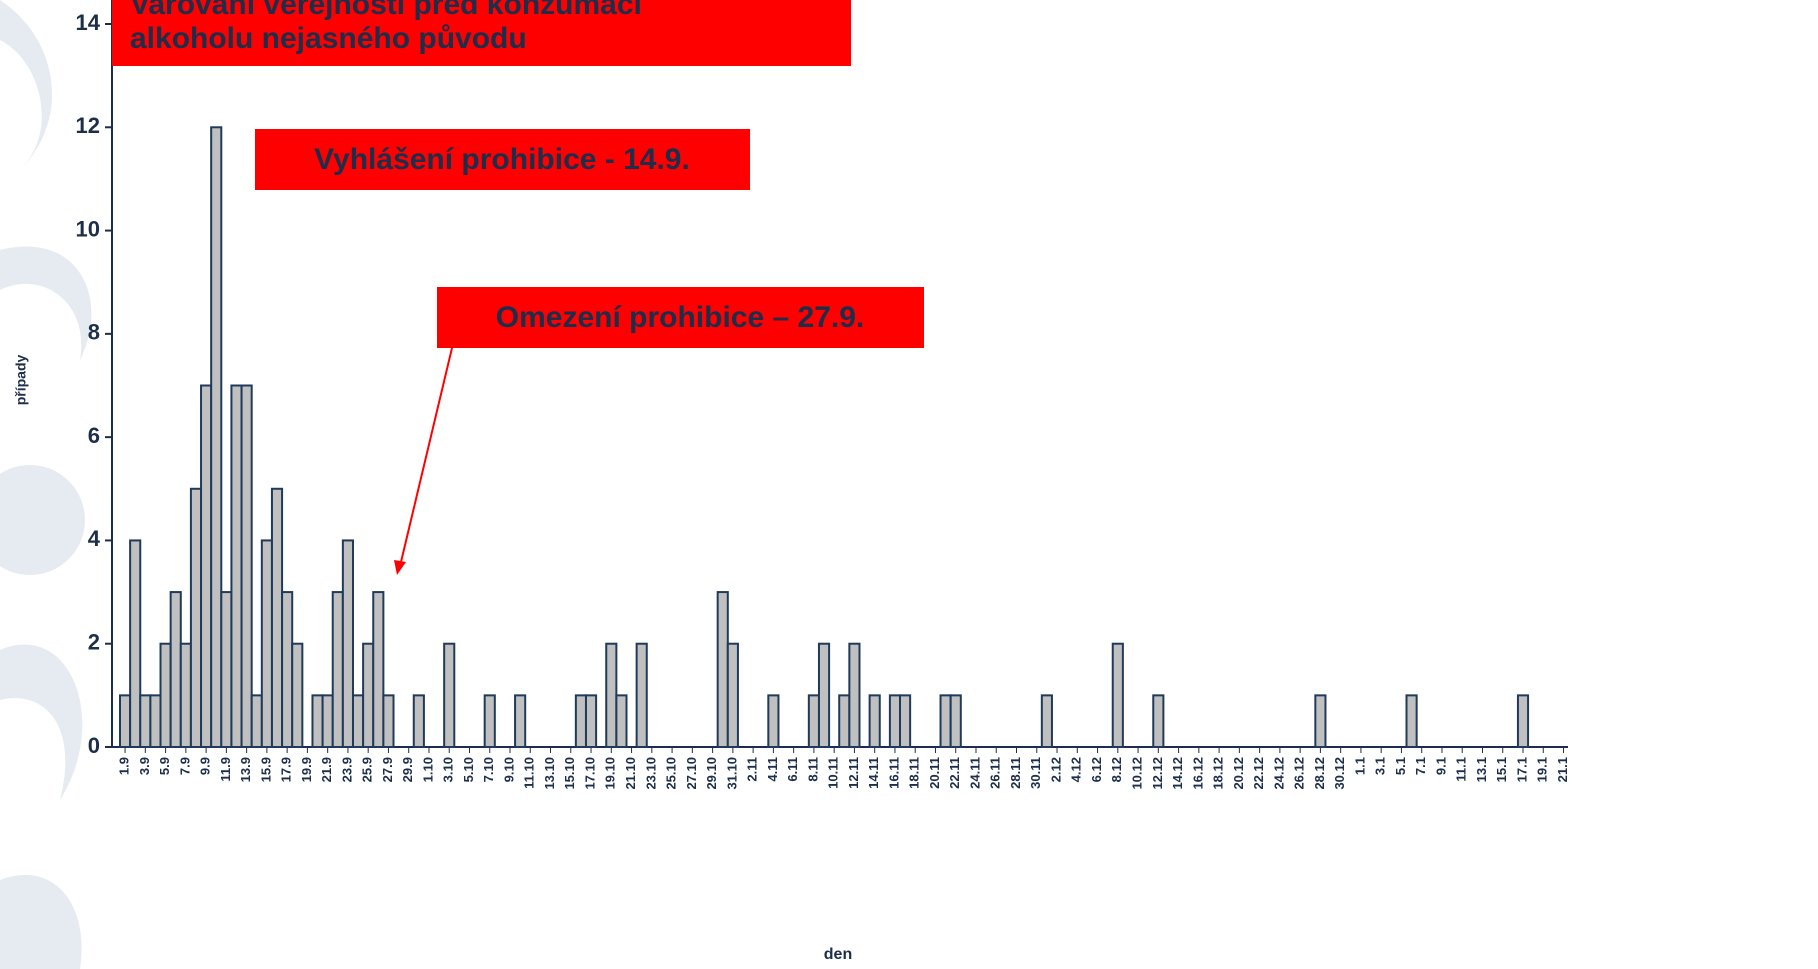 This screenshot has width=1818, height=969. Describe the element at coordinates (974, 773) in the screenshot. I see `x-tick-label: 24.11` at that location.